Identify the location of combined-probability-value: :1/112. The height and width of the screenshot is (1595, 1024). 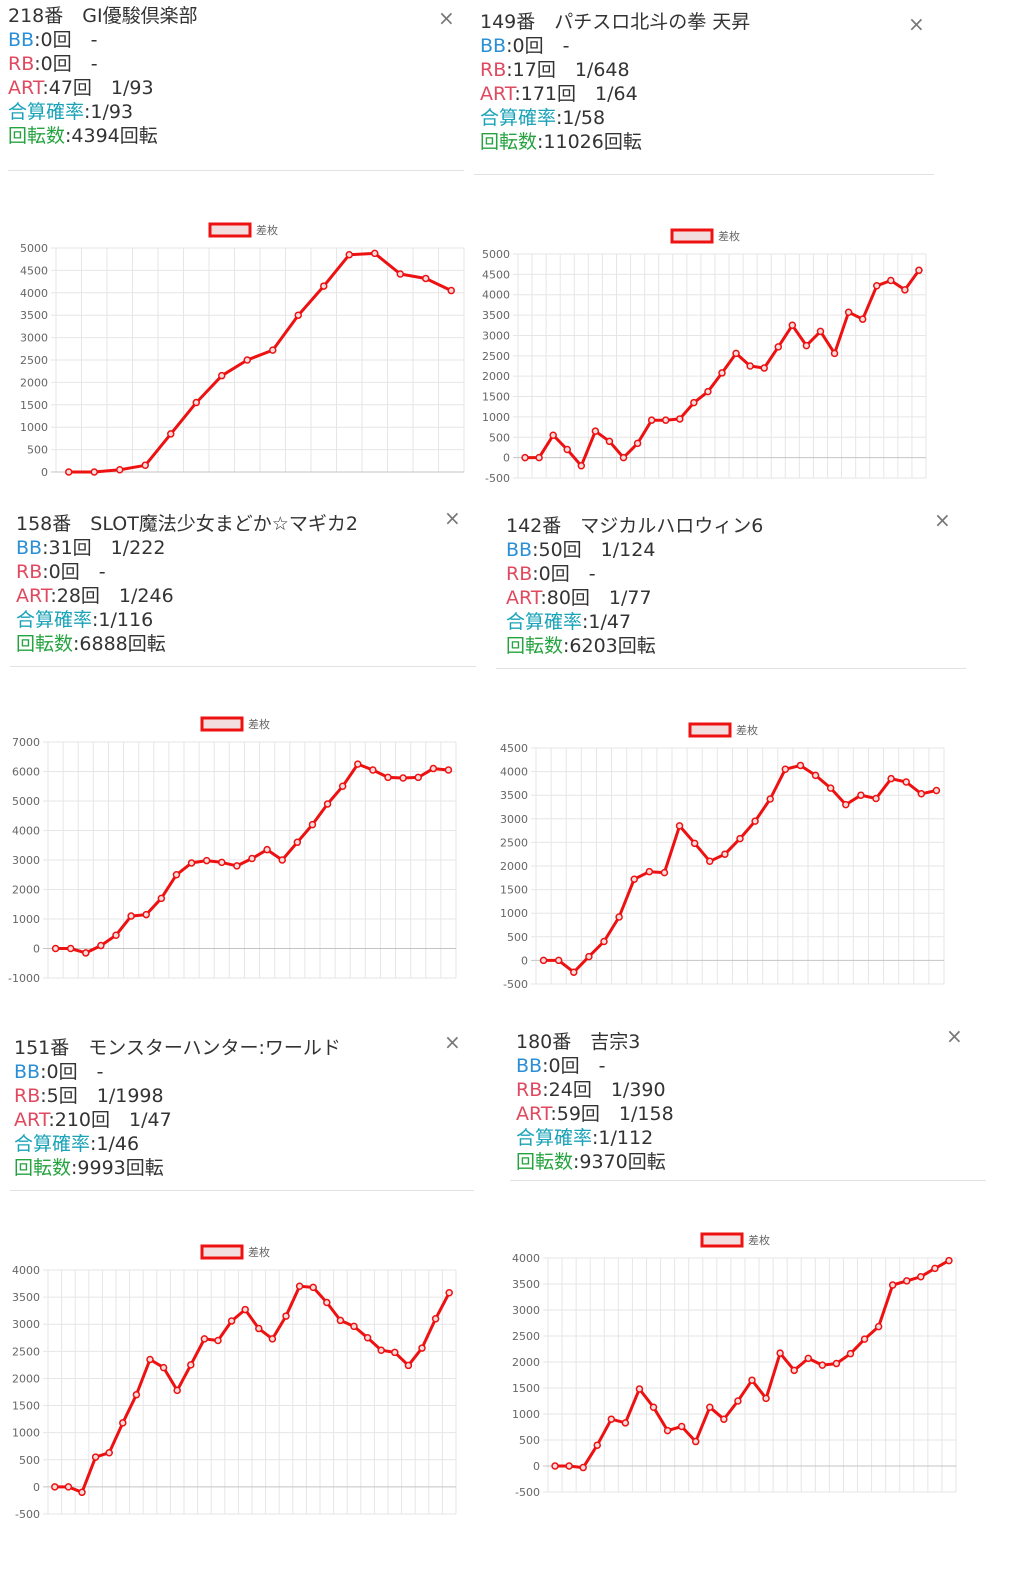
(623, 1138).